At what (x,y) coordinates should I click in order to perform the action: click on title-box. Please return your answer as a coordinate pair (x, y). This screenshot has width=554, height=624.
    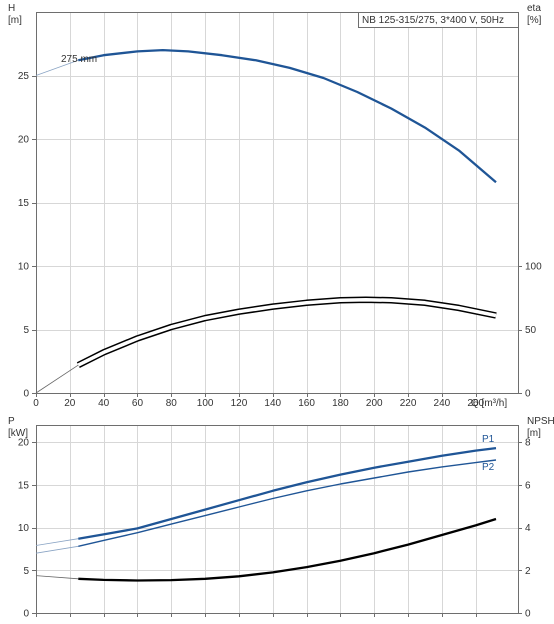
    Looking at the image, I should click on (438, 20).